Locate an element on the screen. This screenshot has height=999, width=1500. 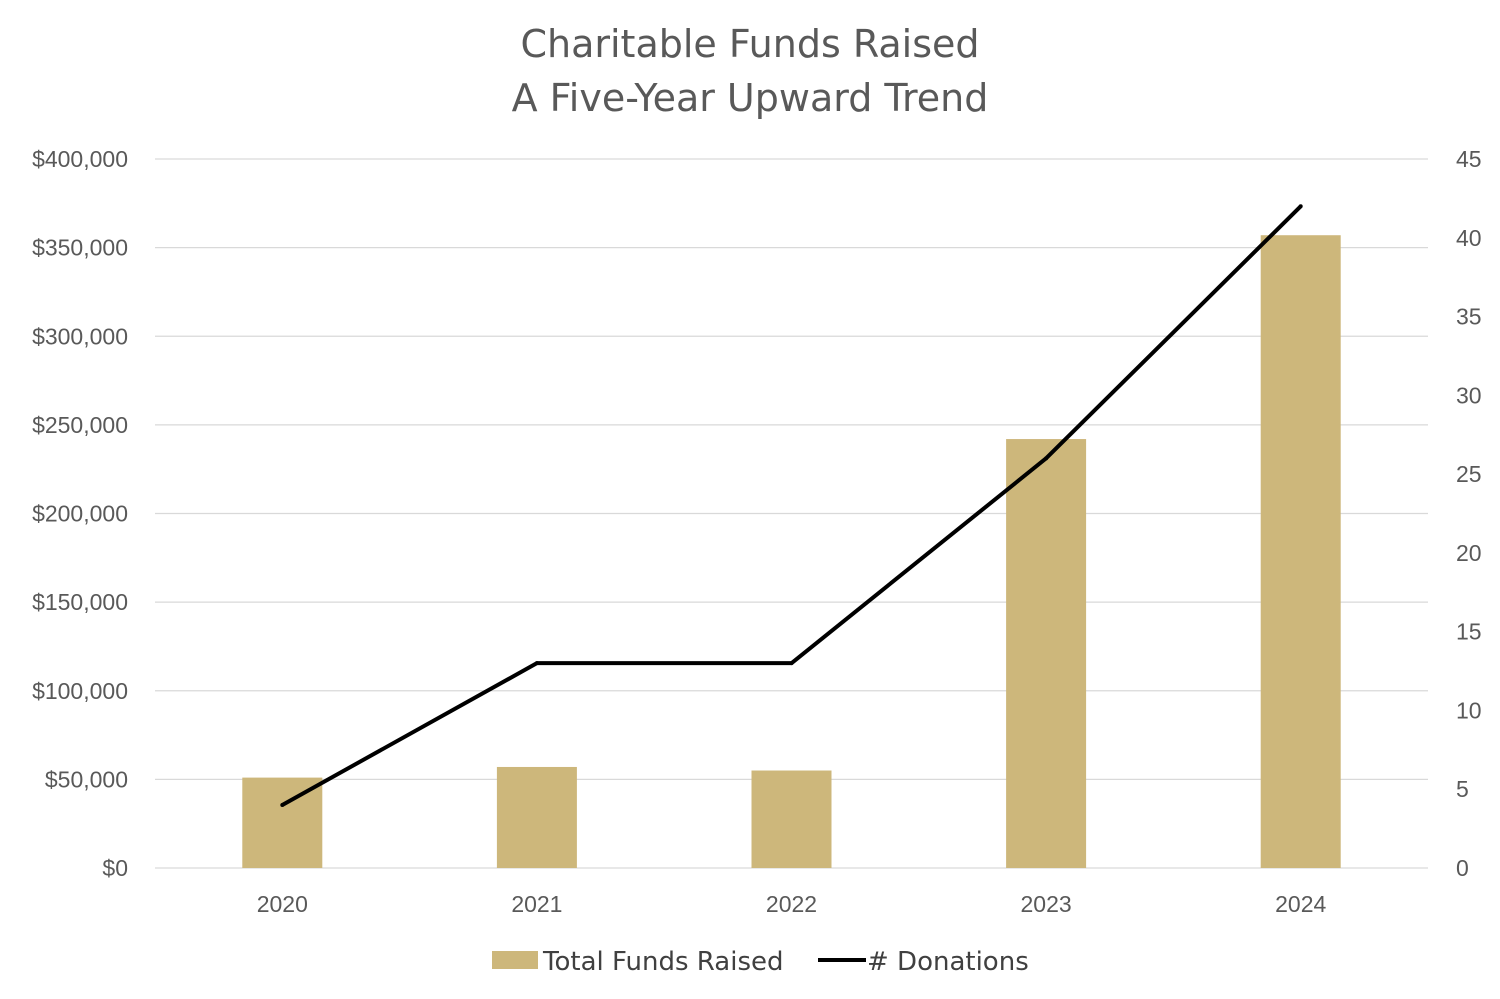
y-right-tick-label: 15 is located at coordinates (1469, 632).